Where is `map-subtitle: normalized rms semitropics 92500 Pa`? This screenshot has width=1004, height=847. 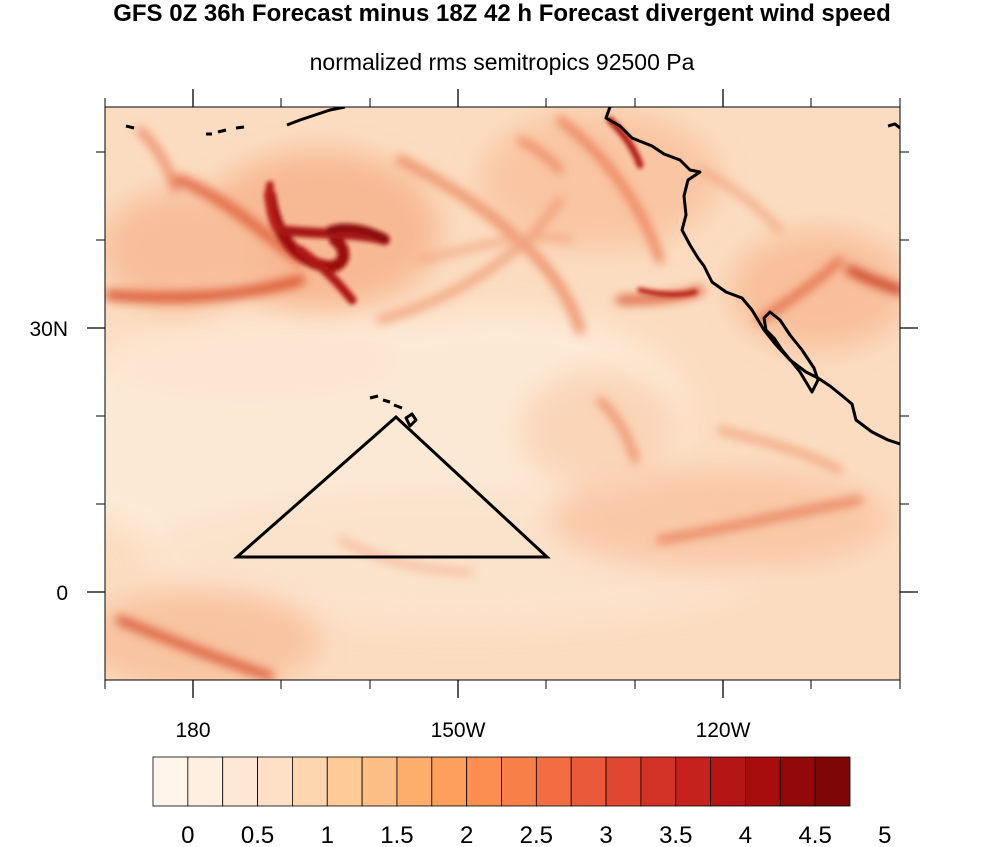
map-subtitle: normalized rms semitropics 92500 Pa is located at coordinates (502, 62).